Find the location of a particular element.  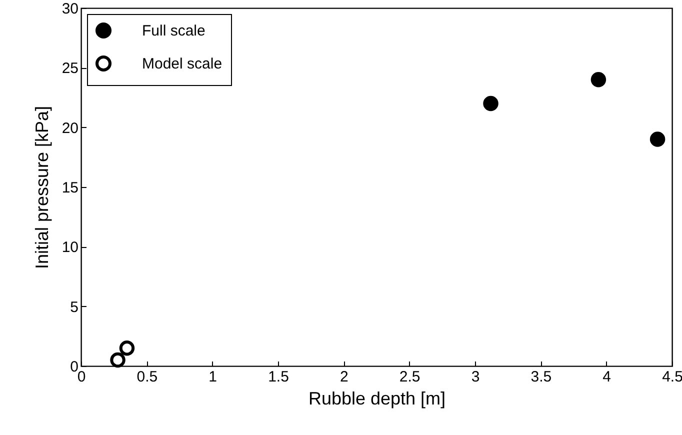

x-tick-label: 0.5 is located at coordinates (147, 377).